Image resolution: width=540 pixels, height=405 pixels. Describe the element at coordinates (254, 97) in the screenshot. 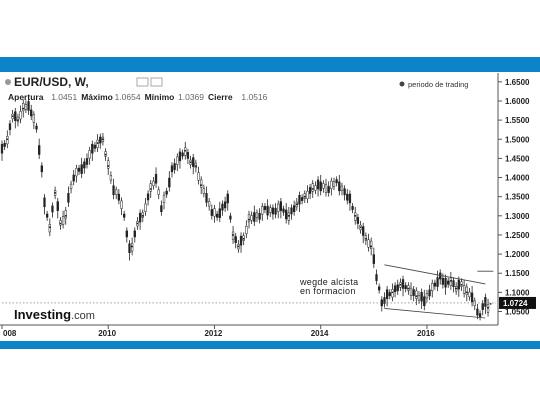

I see `stat-value-3: 1.0516` at that location.